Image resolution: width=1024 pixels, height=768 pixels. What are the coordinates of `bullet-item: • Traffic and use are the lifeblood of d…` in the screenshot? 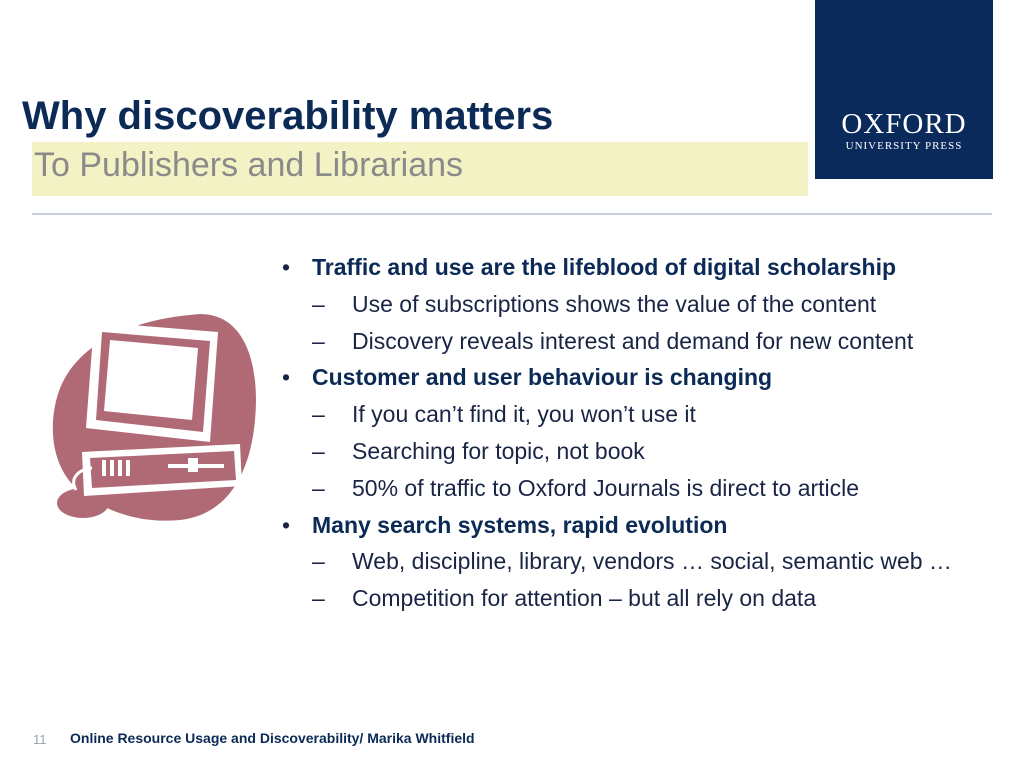 It's located at (652, 272).